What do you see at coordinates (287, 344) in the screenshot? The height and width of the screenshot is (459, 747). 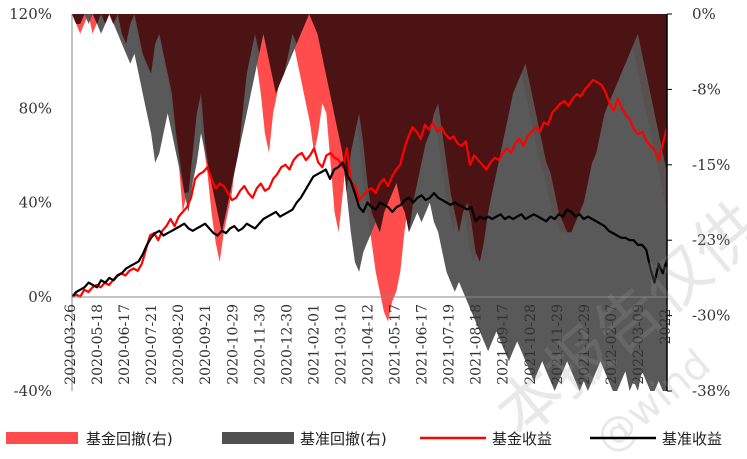 I see `x-tick-label: 2020-12-30` at bounding box center [287, 344].